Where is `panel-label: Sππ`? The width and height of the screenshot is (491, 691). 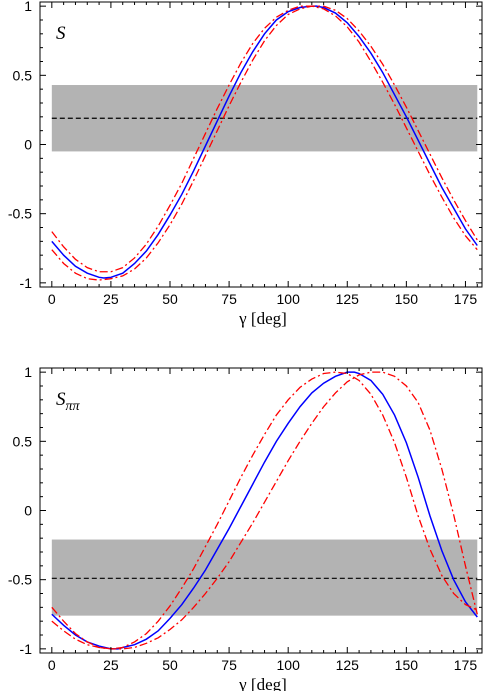 panel-label: Sππ is located at coordinates (68, 401).